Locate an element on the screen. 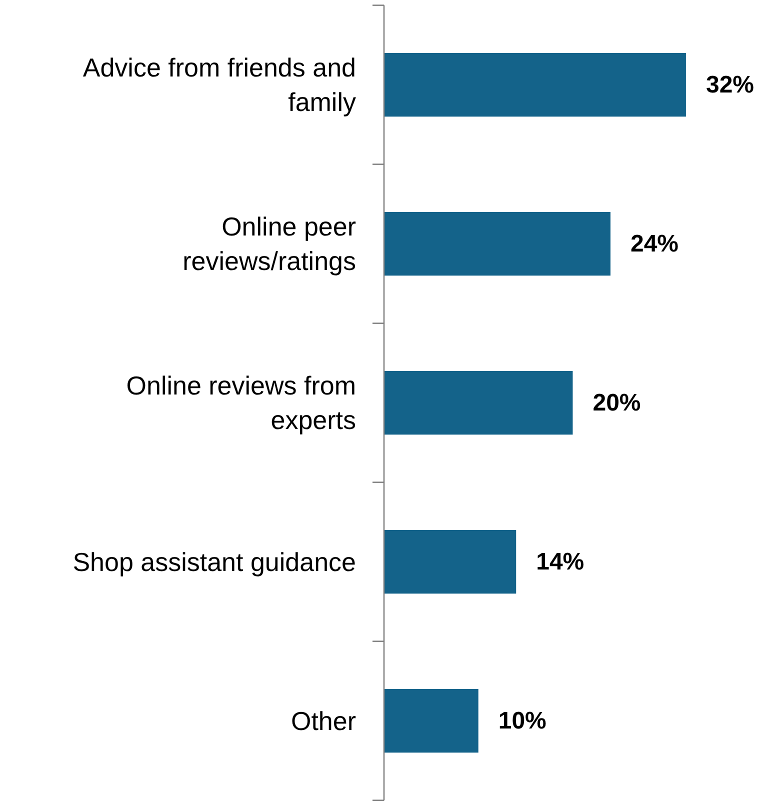  y-tick-label: Shop assistant guidance is located at coordinates (214, 561).